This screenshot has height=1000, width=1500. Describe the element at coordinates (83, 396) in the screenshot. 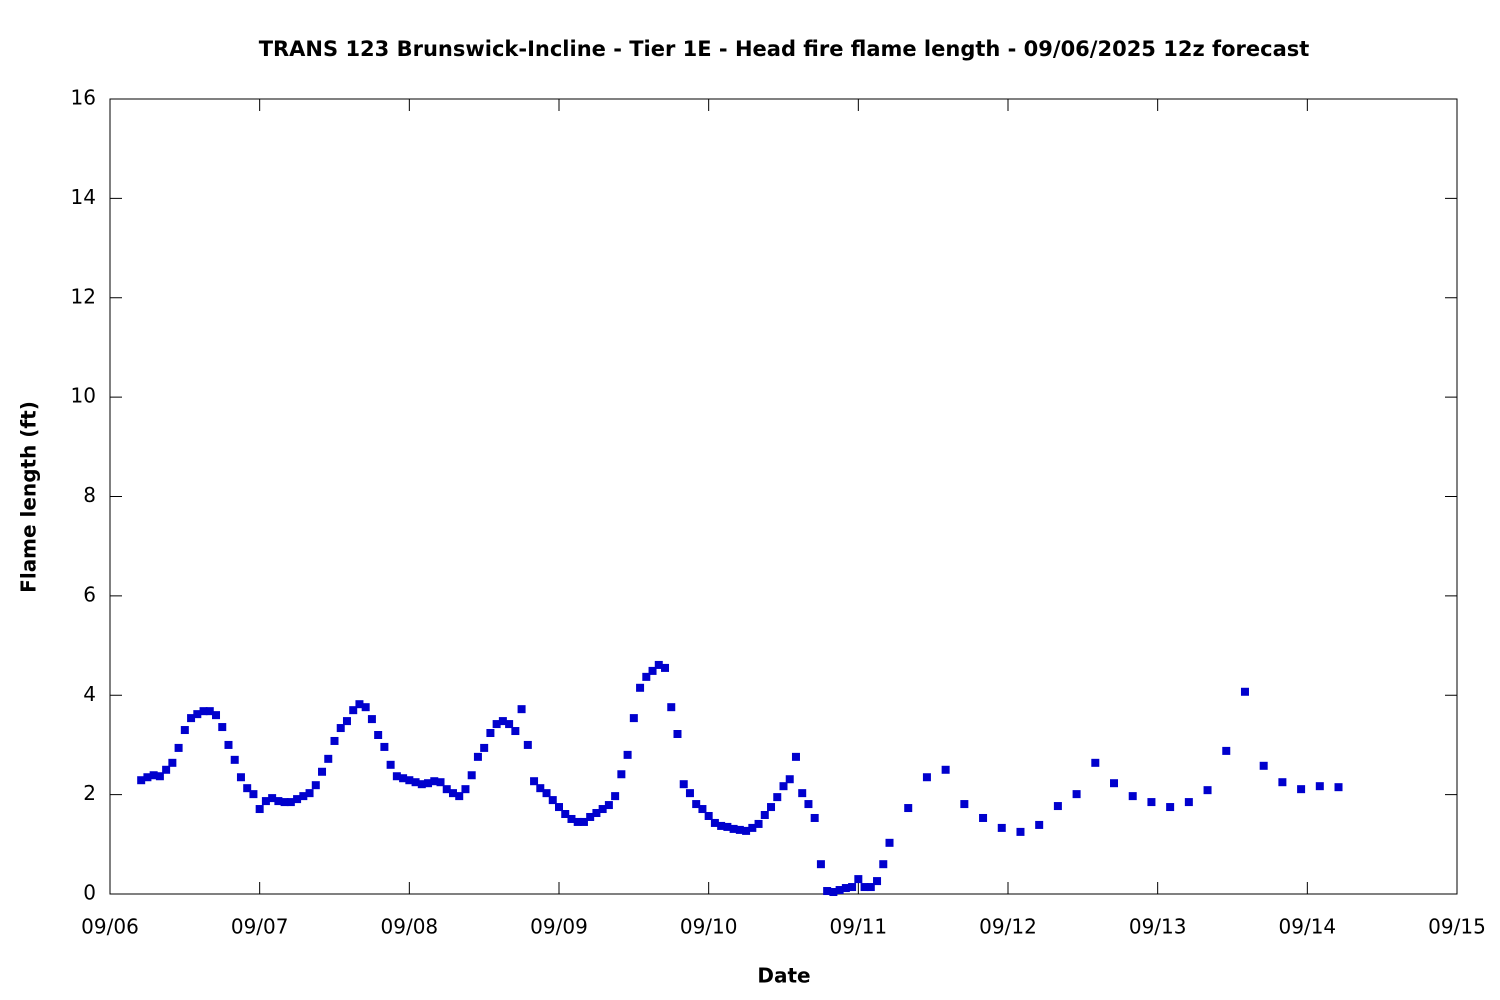

I see `y-tick-label: 10` at that location.